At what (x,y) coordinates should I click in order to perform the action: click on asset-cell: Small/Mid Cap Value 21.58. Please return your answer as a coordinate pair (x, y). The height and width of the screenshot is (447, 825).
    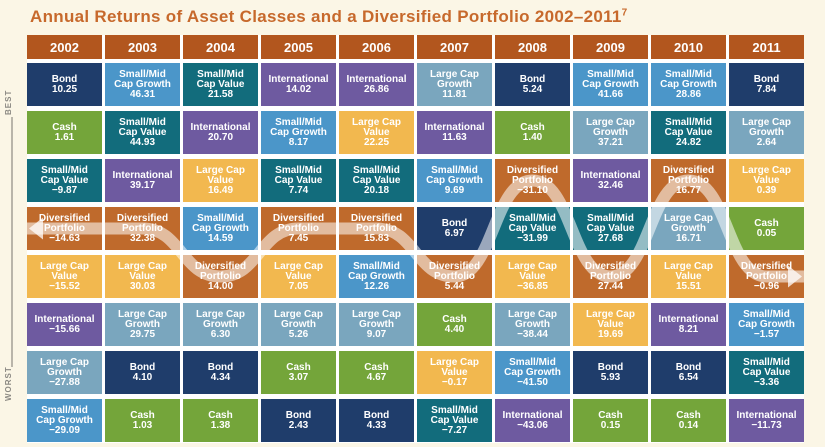
    Looking at the image, I should click on (220, 84).